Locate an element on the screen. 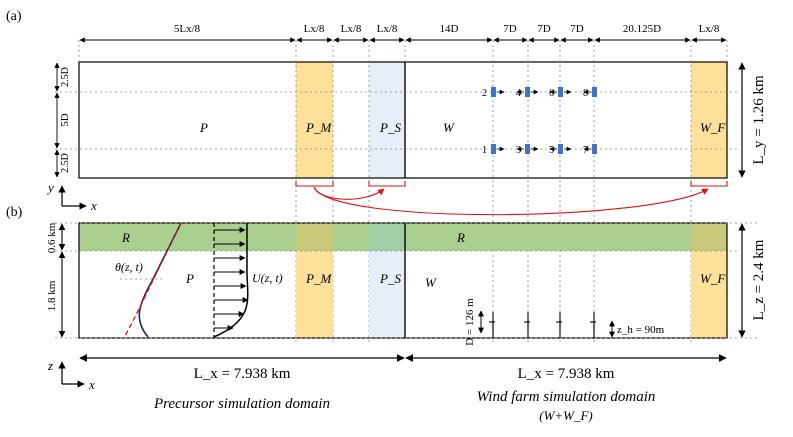  pm-to-ps-arrow is located at coordinates (349, 193).